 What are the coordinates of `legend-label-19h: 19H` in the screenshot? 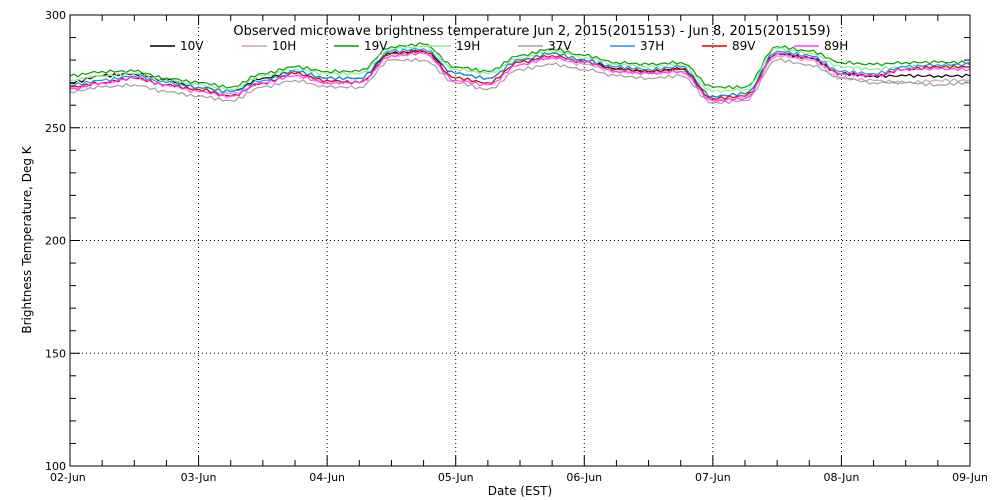 It's located at (468, 46).